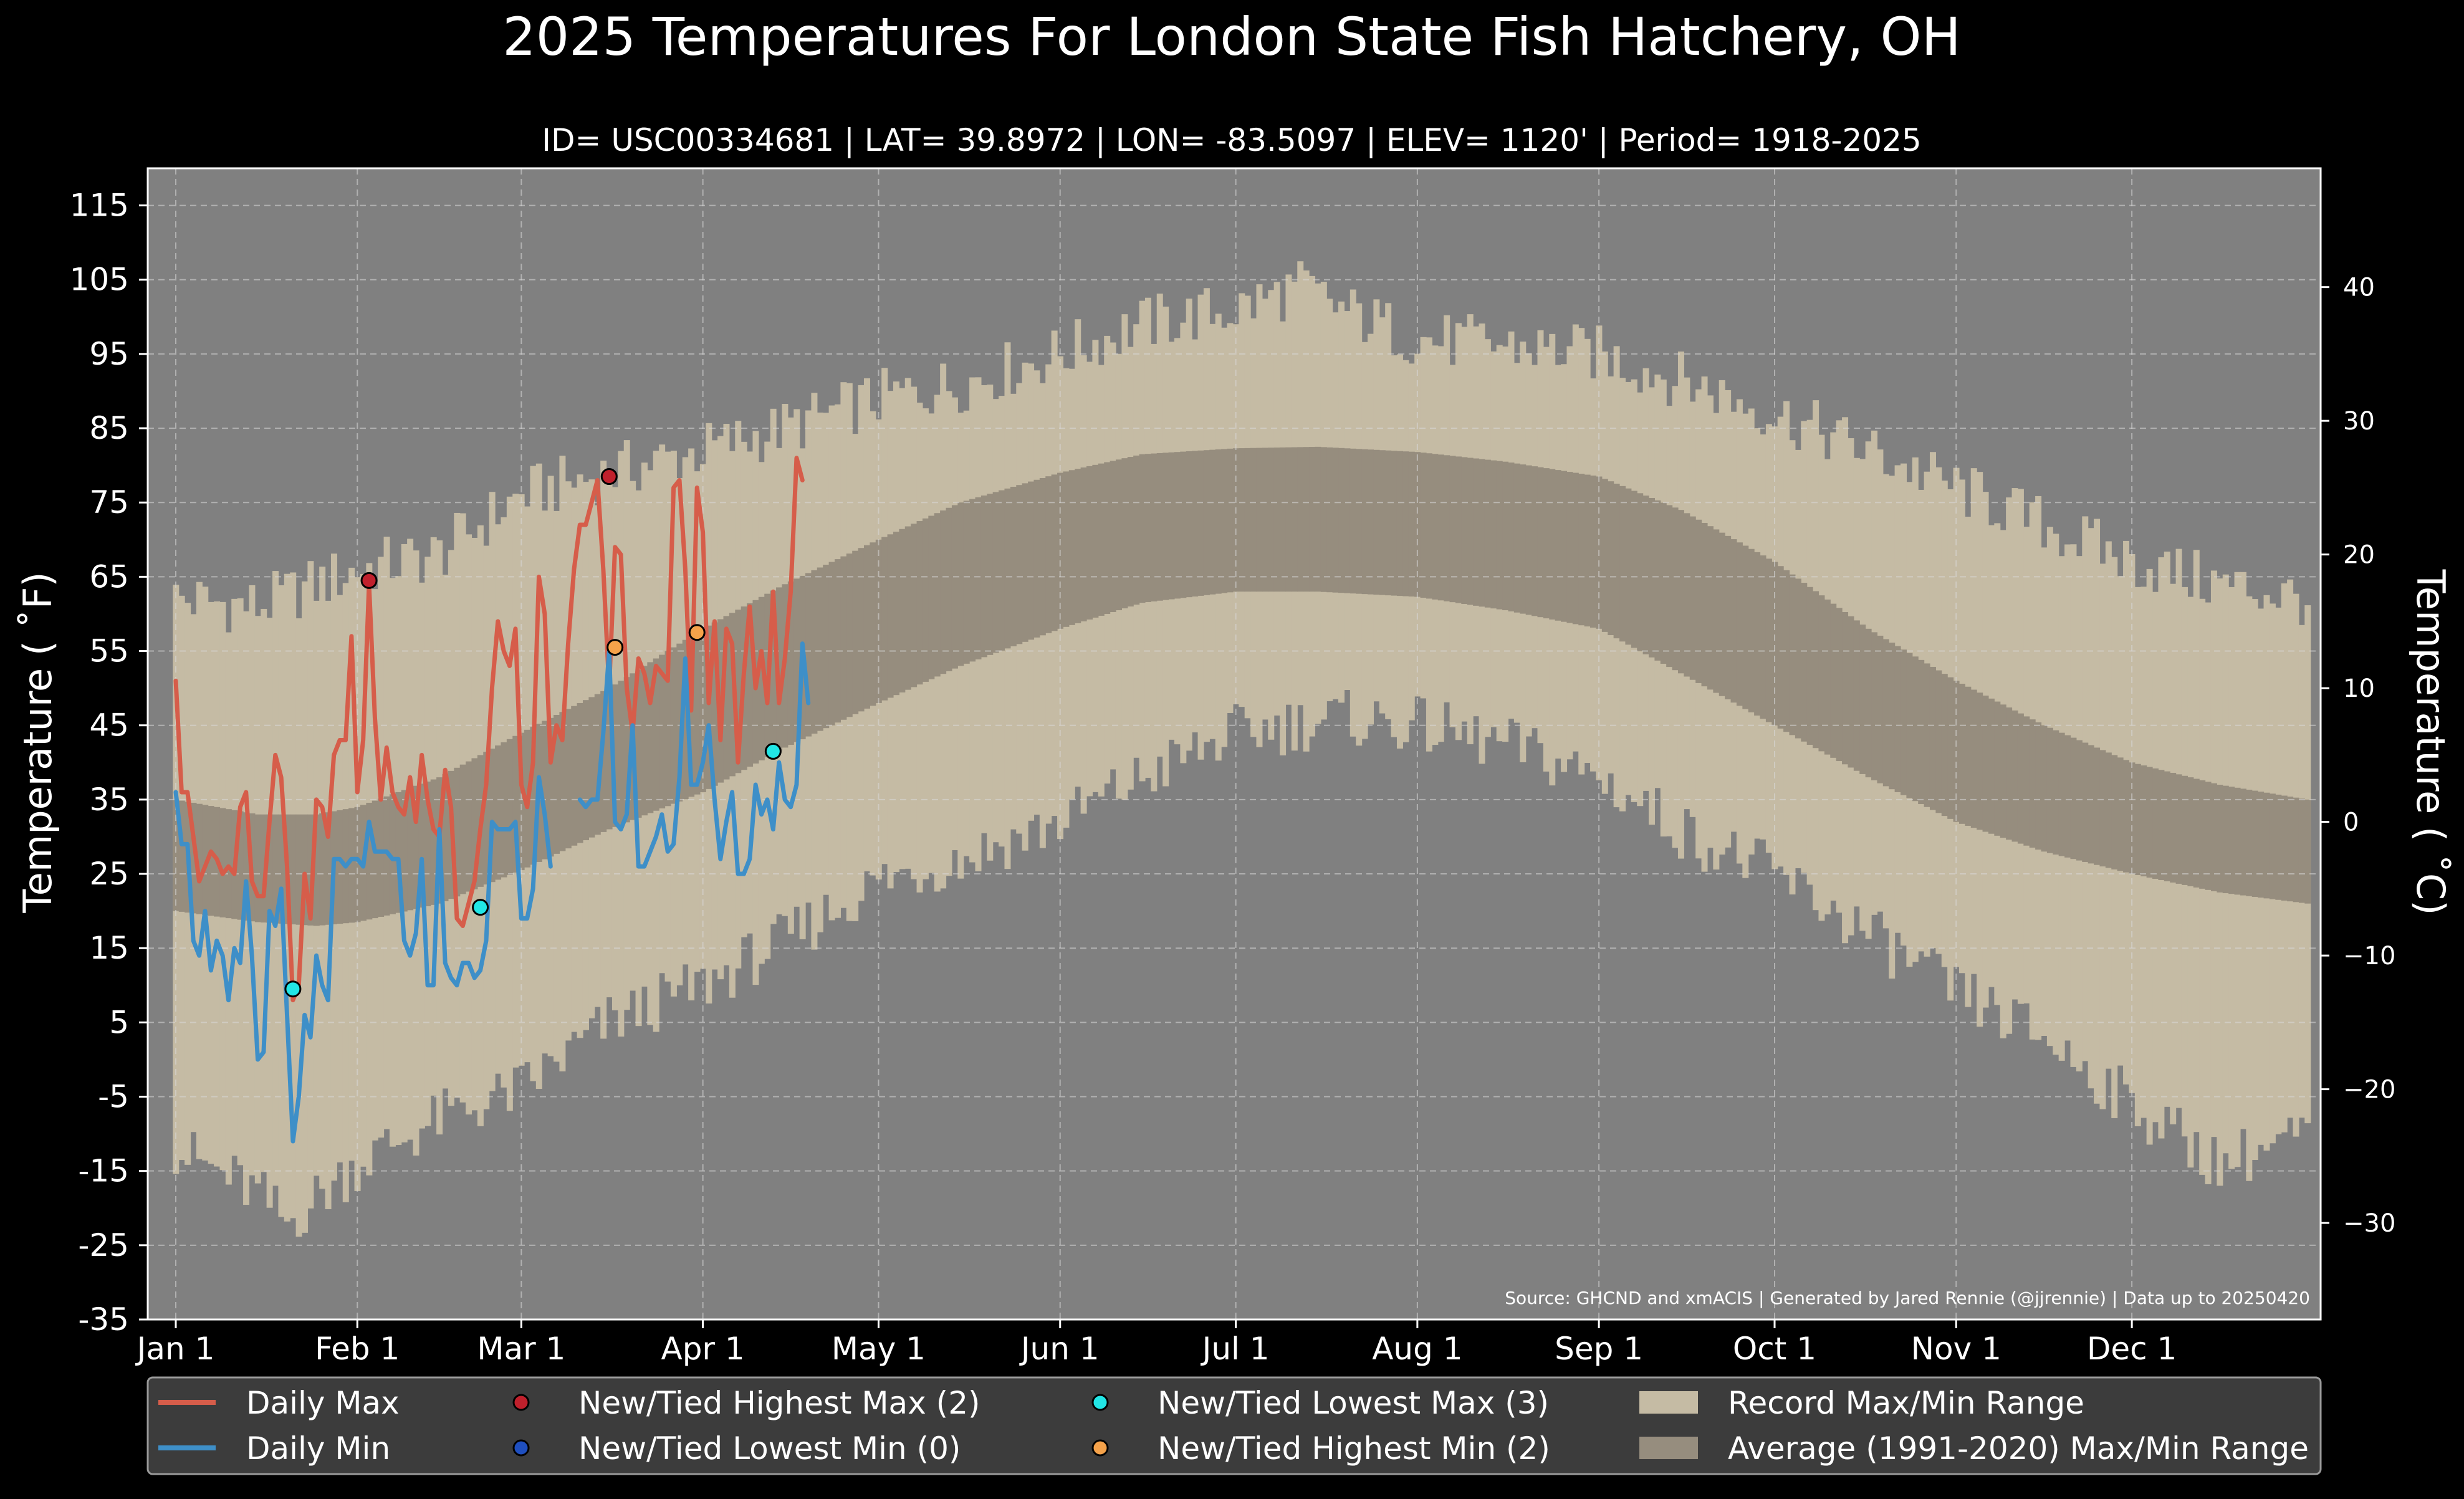 The height and width of the screenshot is (1499, 2464). Describe the element at coordinates (103, 1171) in the screenshot. I see `y-tick-label: -15` at that location.